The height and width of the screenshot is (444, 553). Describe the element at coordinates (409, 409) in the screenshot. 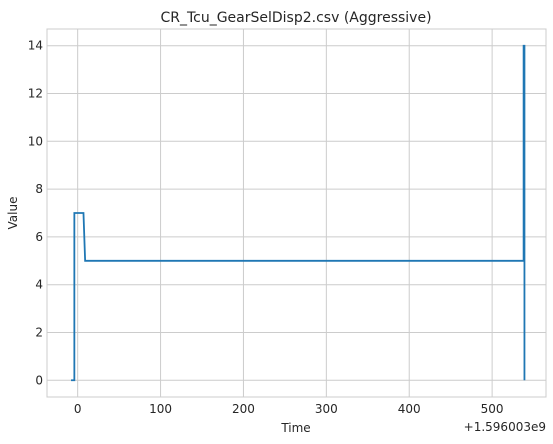

I see `x-tick-label: 400` at that location.